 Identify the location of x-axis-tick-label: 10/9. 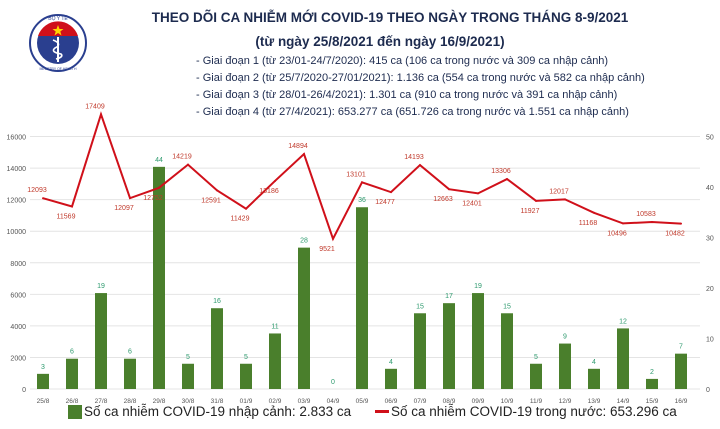
(507, 401).